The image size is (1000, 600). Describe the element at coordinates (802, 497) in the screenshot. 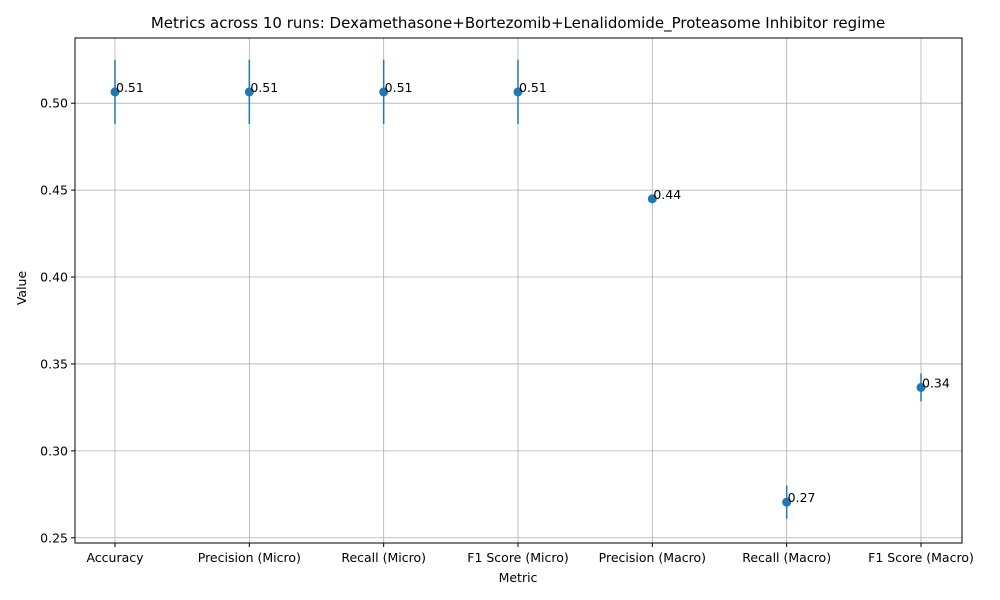

I see `data-label: 0.27` at that location.